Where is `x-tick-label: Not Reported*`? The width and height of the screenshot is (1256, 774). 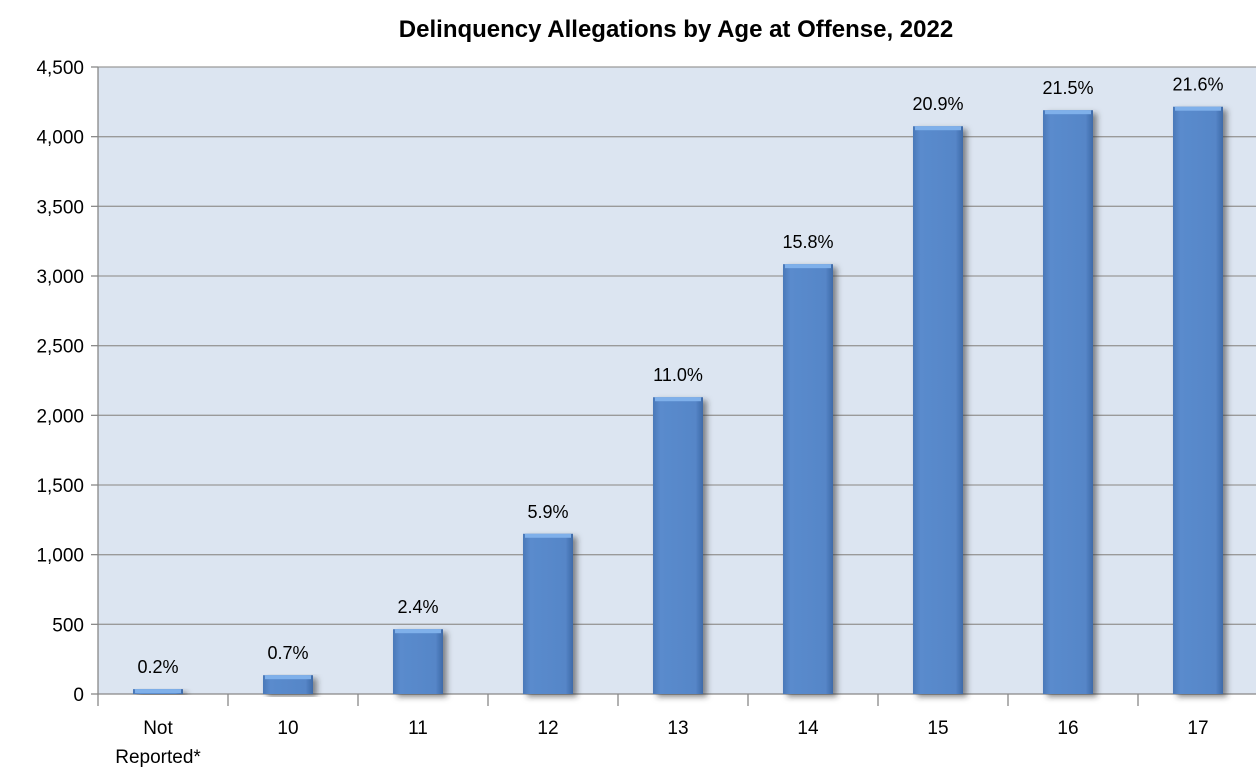 x-tick-label: Not Reported* is located at coordinates (158, 743).